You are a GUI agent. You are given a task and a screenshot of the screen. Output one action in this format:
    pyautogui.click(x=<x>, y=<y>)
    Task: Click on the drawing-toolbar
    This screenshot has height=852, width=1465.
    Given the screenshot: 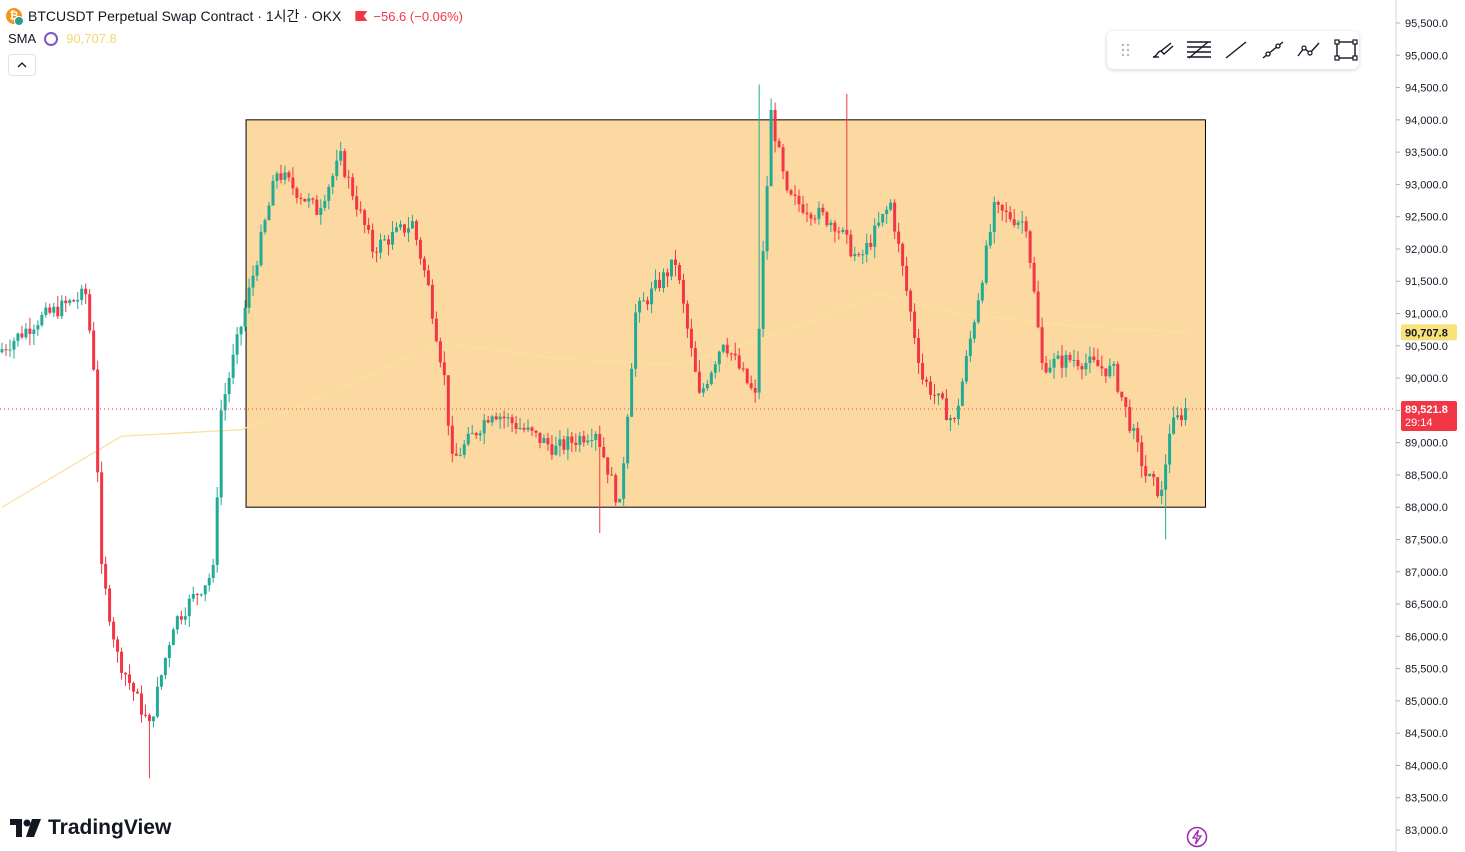 What is the action you would take?
    pyautogui.click(x=1233, y=50)
    